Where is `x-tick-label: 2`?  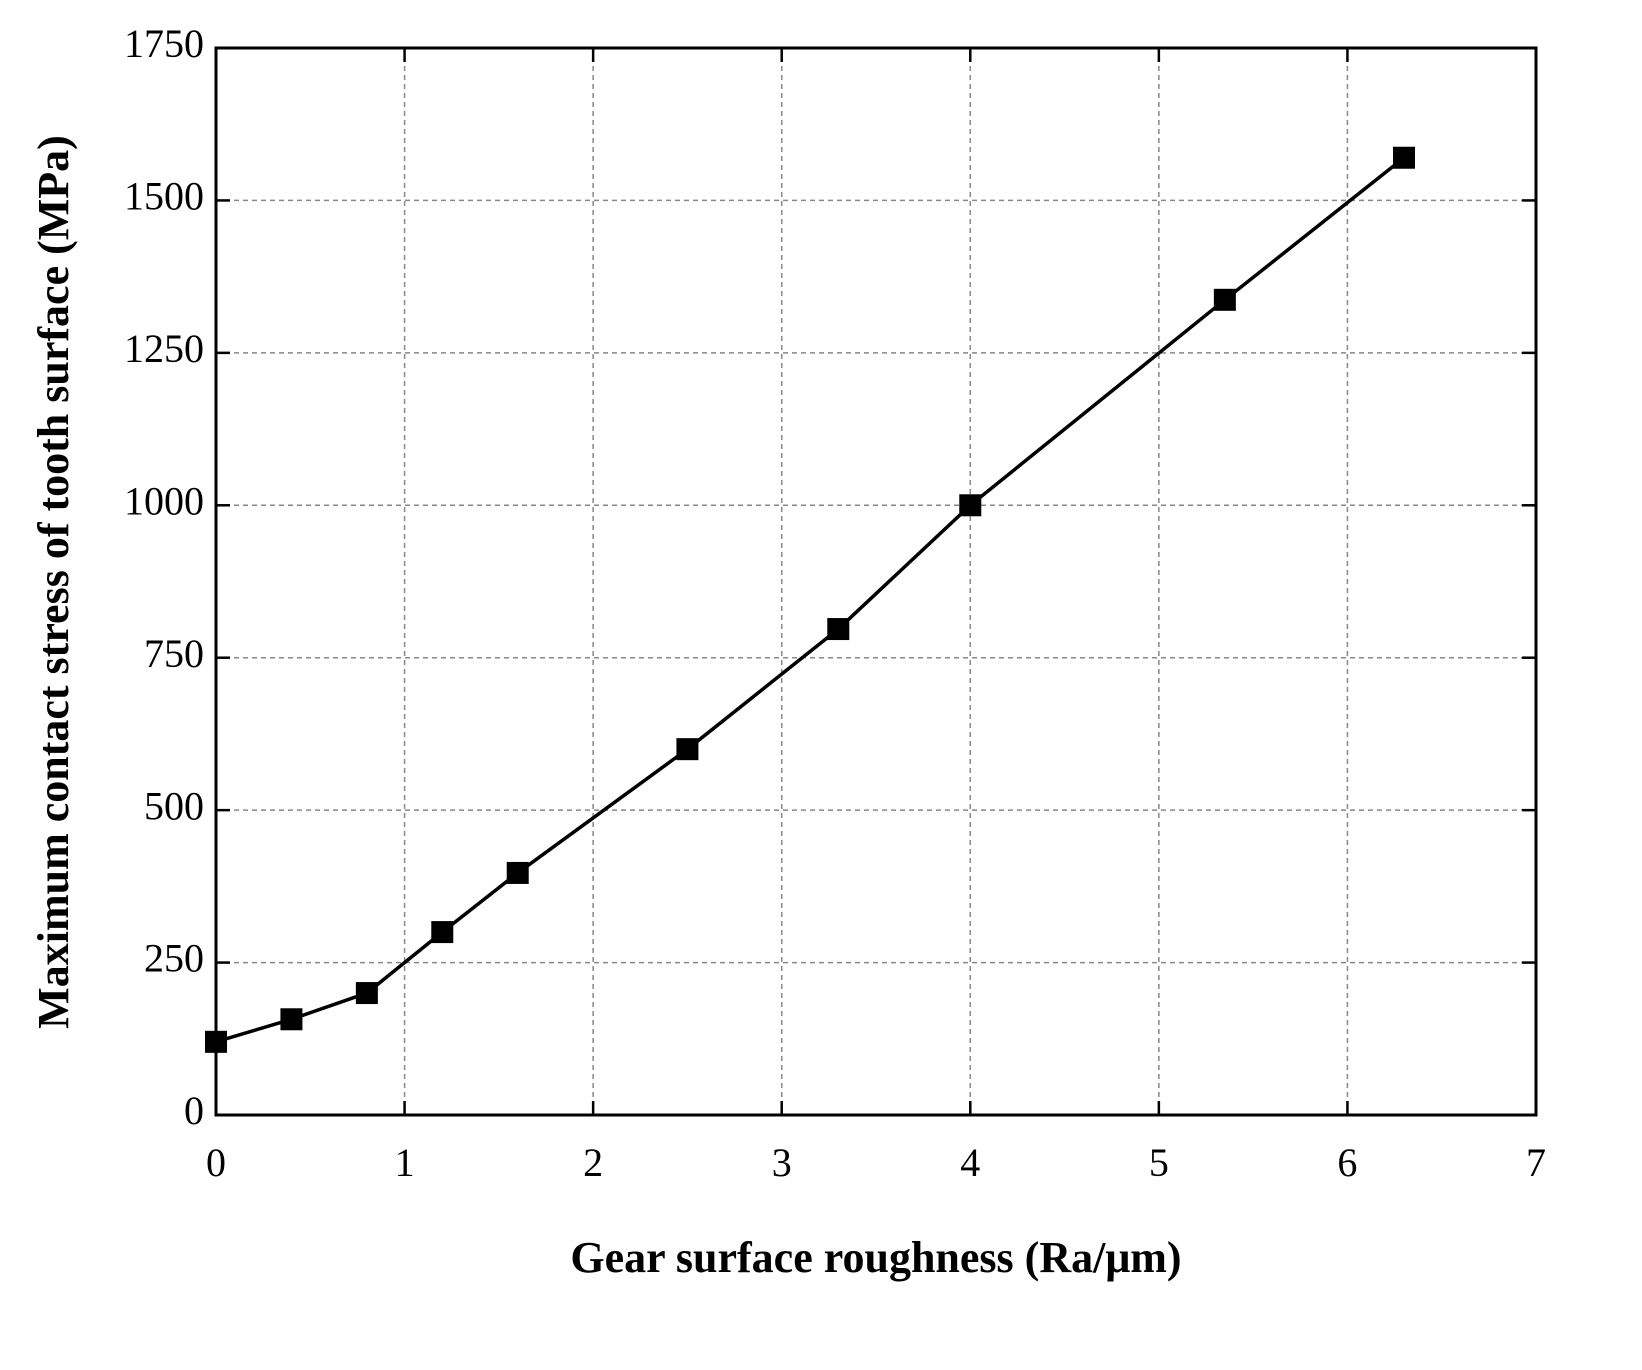 x-tick-label: 2 is located at coordinates (593, 1162).